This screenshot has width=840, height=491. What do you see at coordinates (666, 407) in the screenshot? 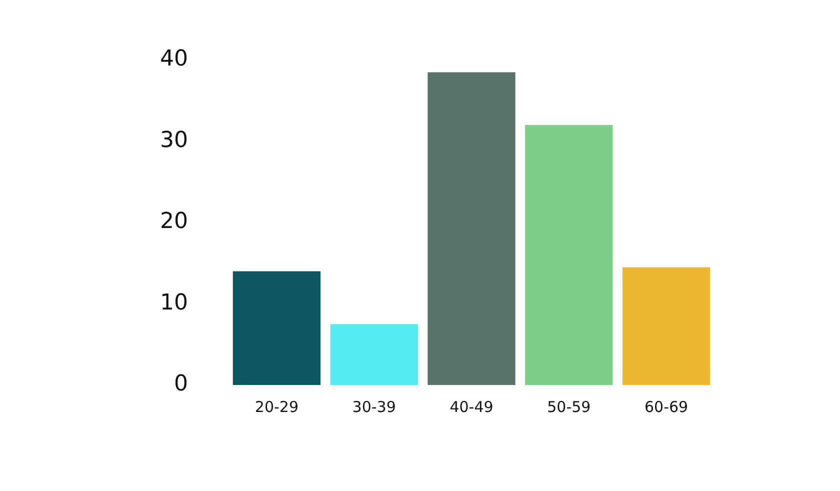
I see `x-tick-label: 60-69` at bounding box center [666, 407].